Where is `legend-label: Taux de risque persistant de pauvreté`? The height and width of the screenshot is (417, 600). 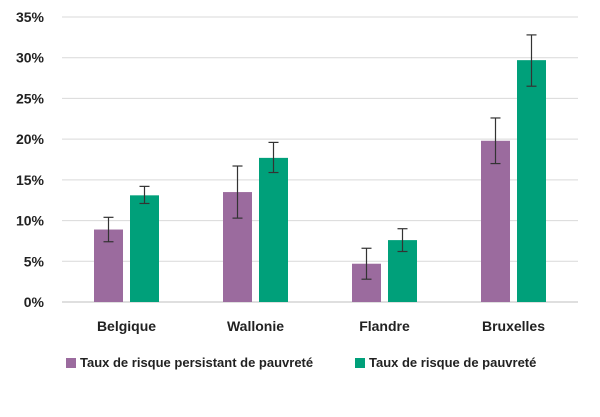 legend-label: Taux de risque persistant de pauvreté is located at coordinates (196, 362).